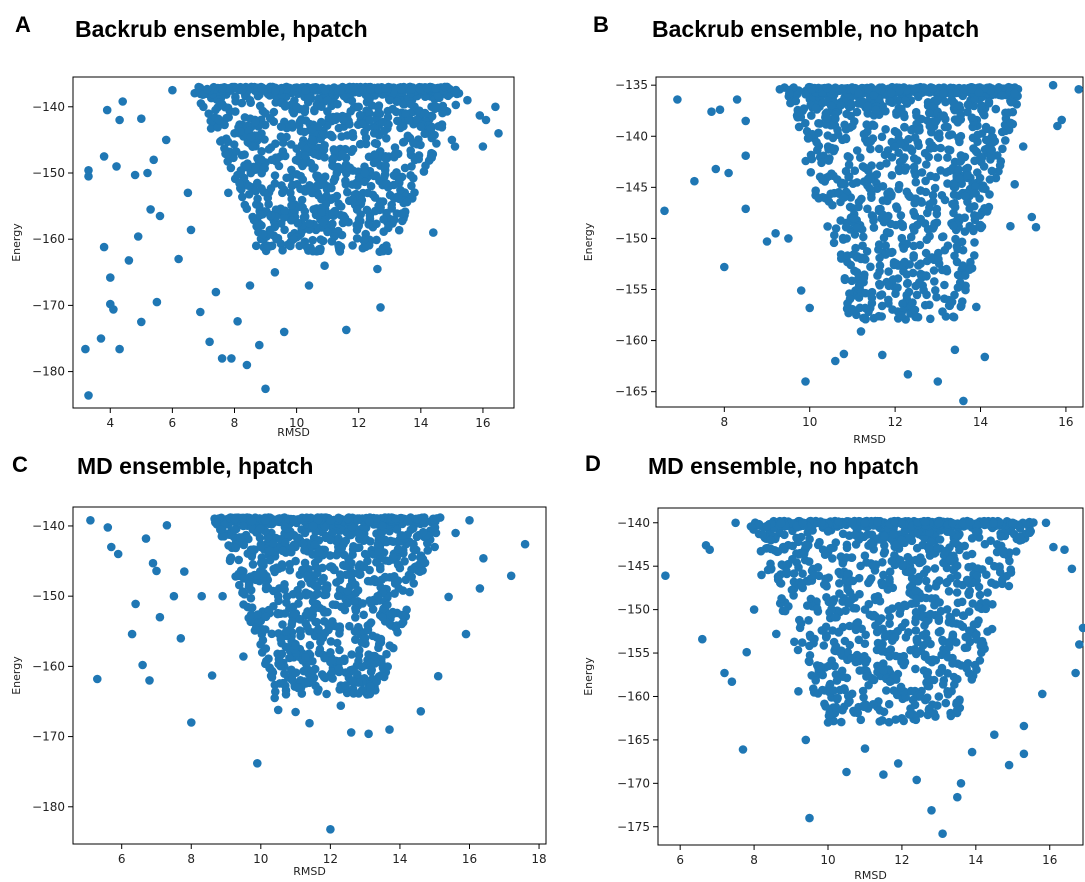 This screenshot has width=1085, height=882. Describe the element at coordinates (48, 737) in the screenshot. I see `y-tick-label: −170` at that location.